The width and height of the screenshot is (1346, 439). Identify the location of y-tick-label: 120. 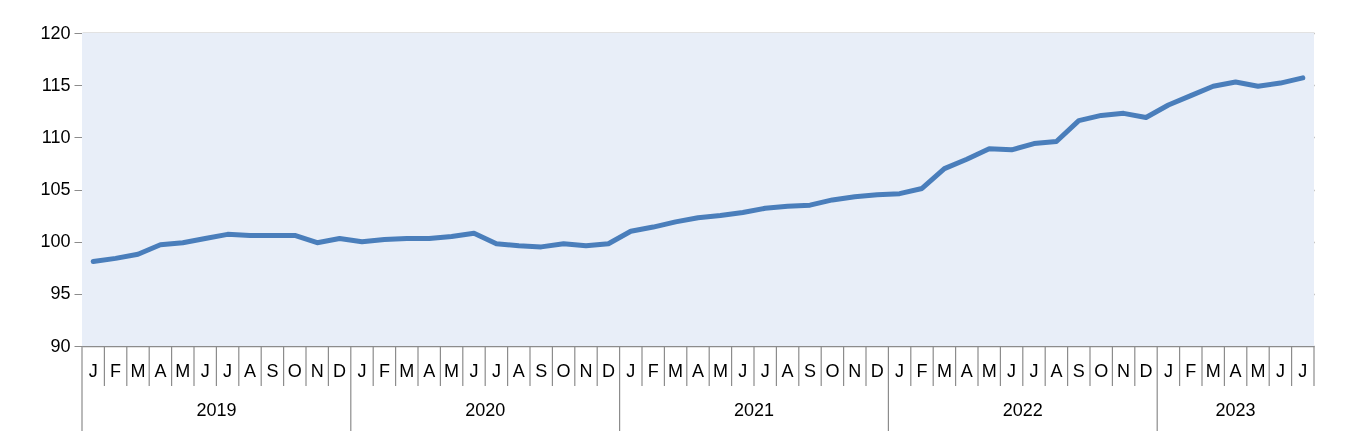
(55, 32).